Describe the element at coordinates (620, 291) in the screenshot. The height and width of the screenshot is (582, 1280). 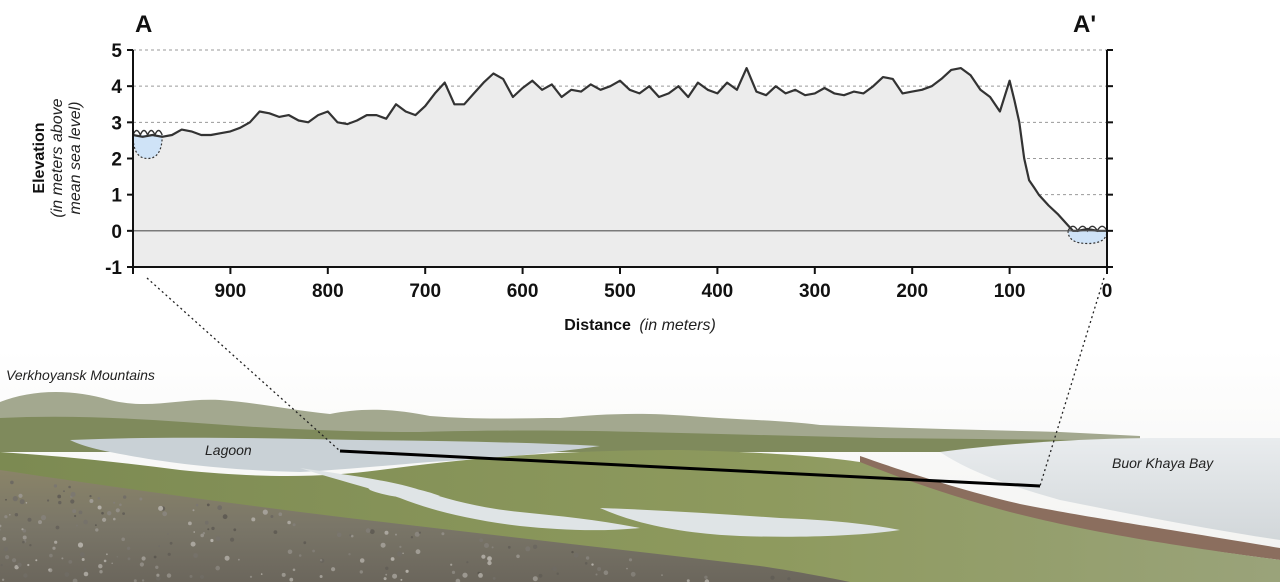
I see `x-tick-label: 500` at that location.